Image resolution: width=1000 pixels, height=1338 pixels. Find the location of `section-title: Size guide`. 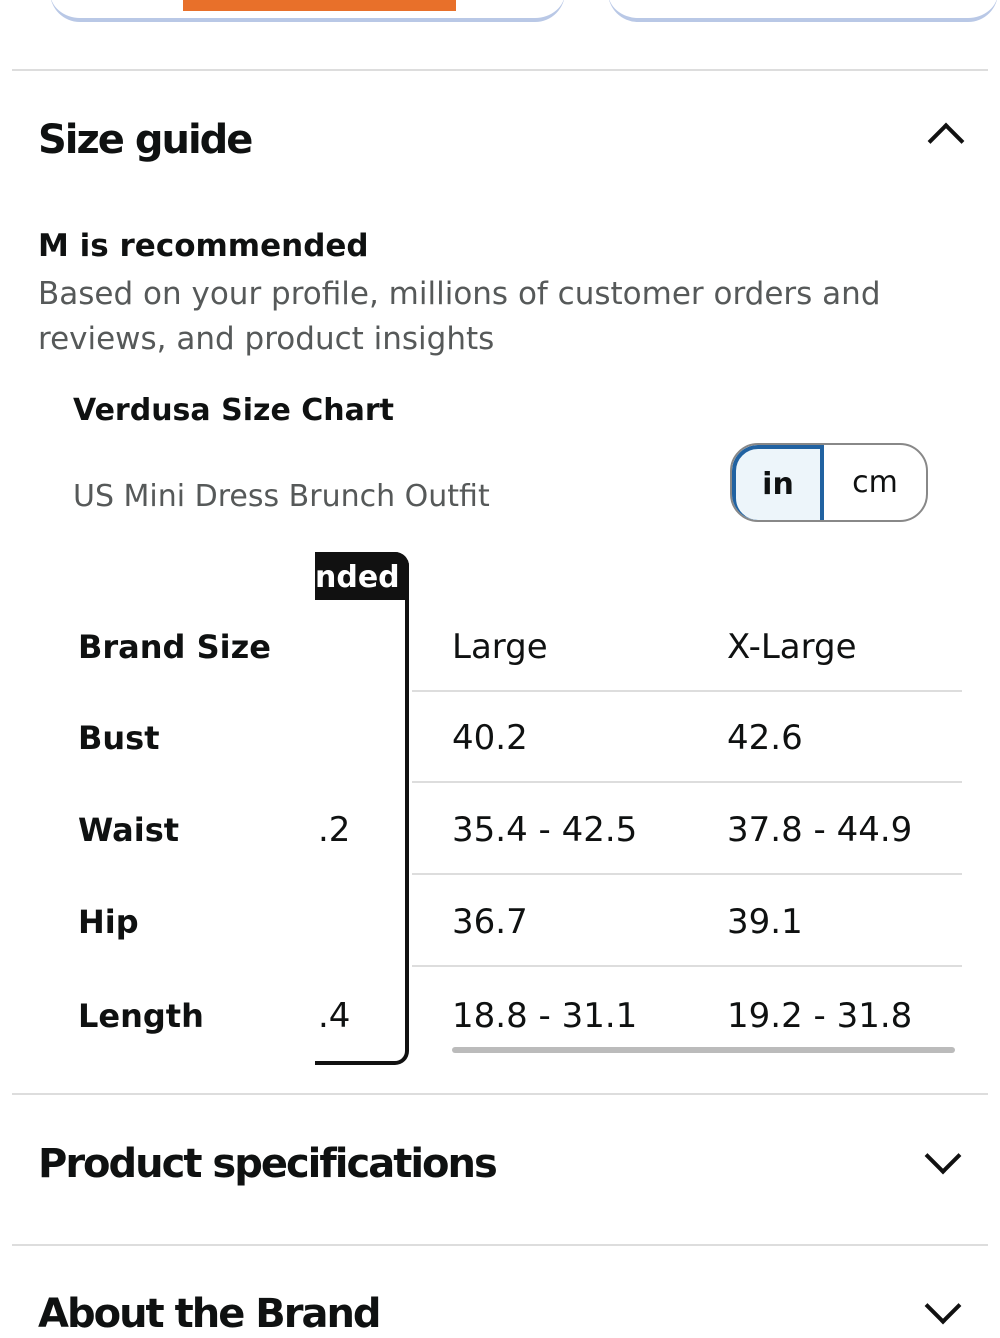

section-title: Size guide is located at coordinates (145, 140).